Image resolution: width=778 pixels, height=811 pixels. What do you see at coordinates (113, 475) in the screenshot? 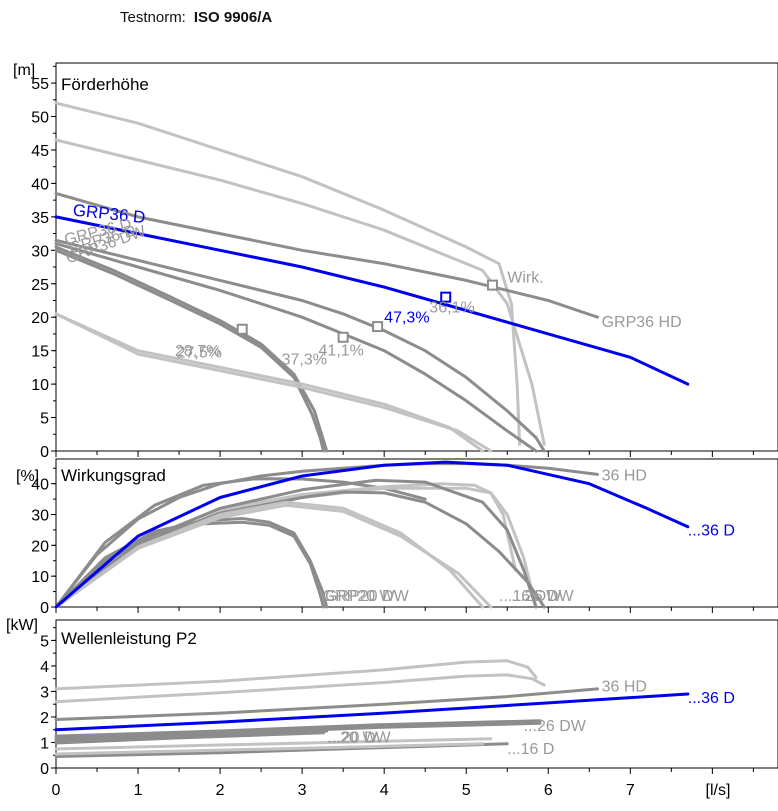
I see `efficiency-title: Wirkungsgrad` at bounding box center [113, 475].